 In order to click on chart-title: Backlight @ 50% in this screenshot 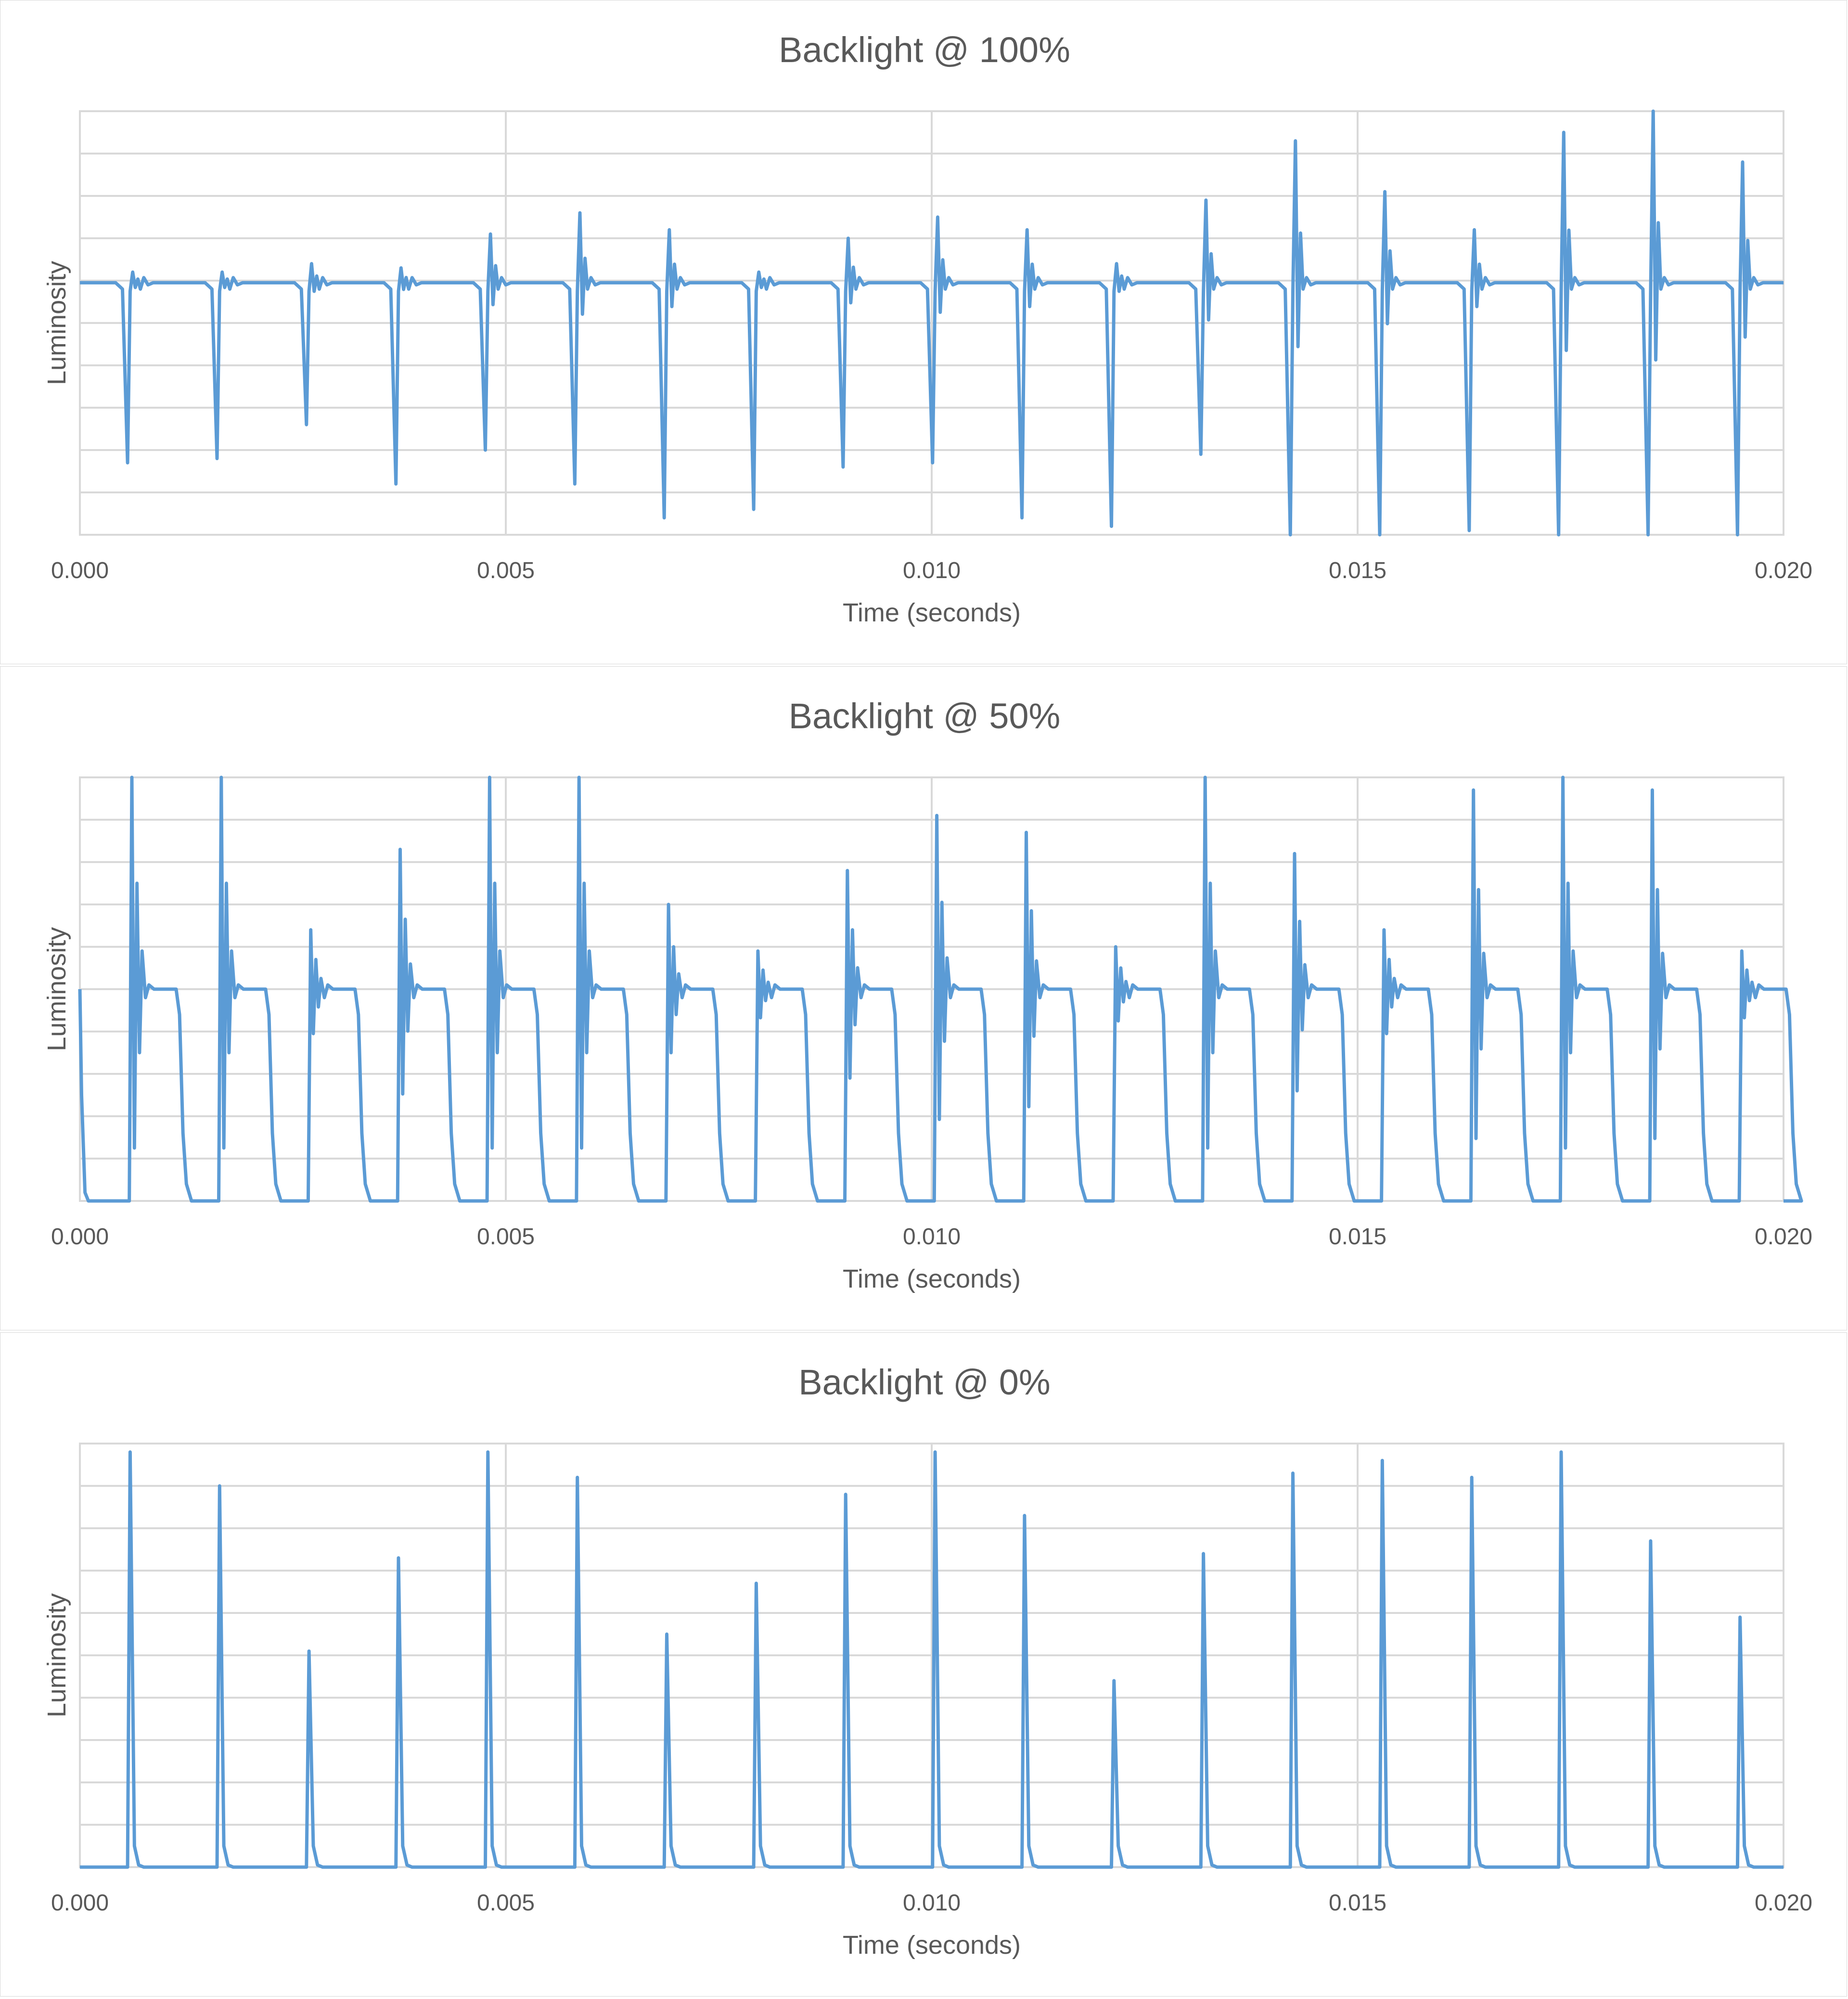, I will do `click(925, 716)`.